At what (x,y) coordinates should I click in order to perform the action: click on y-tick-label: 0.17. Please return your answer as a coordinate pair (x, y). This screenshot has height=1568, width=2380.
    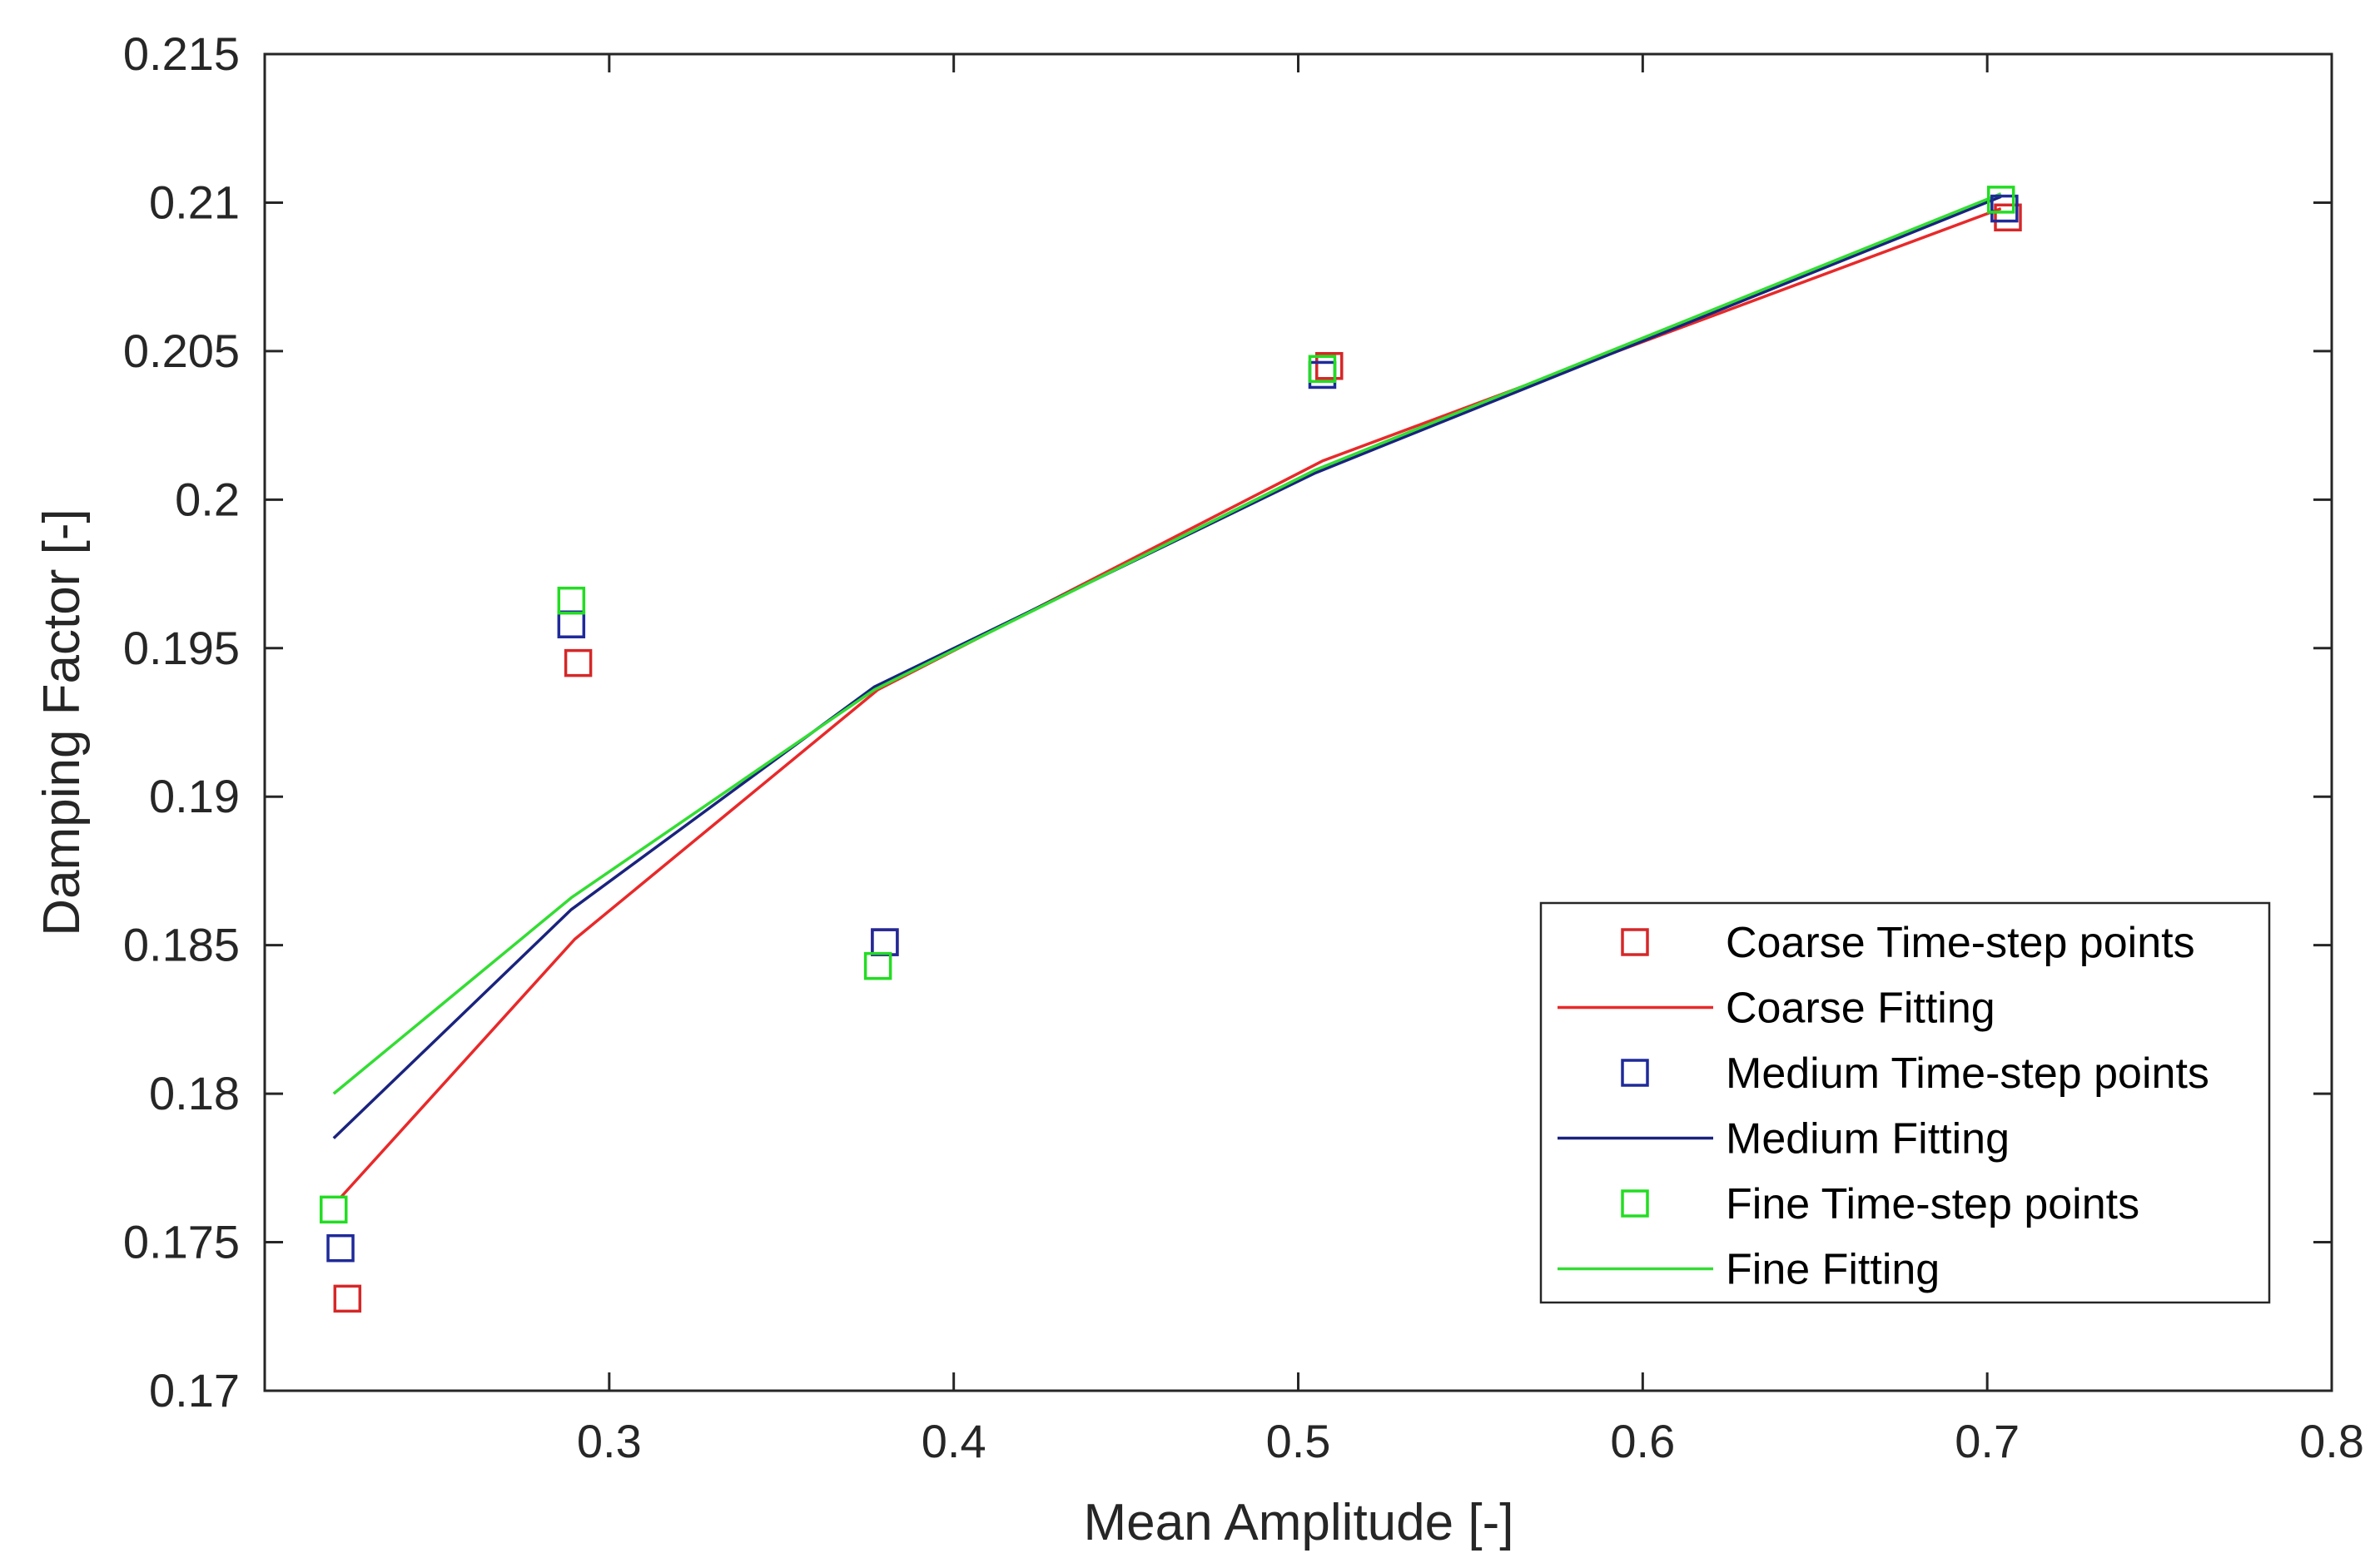
    Looking at the image, I should click on (194, 1390).